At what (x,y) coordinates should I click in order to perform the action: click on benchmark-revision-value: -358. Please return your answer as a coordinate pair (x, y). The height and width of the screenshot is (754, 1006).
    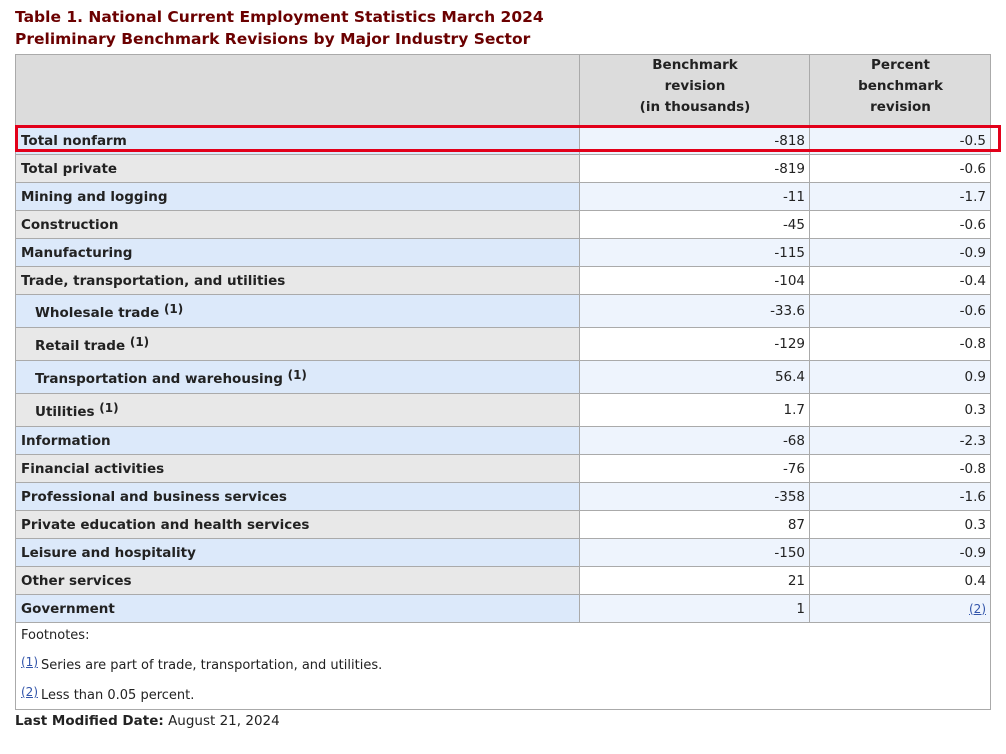
    Looking at the image, I should click on (694, 496).